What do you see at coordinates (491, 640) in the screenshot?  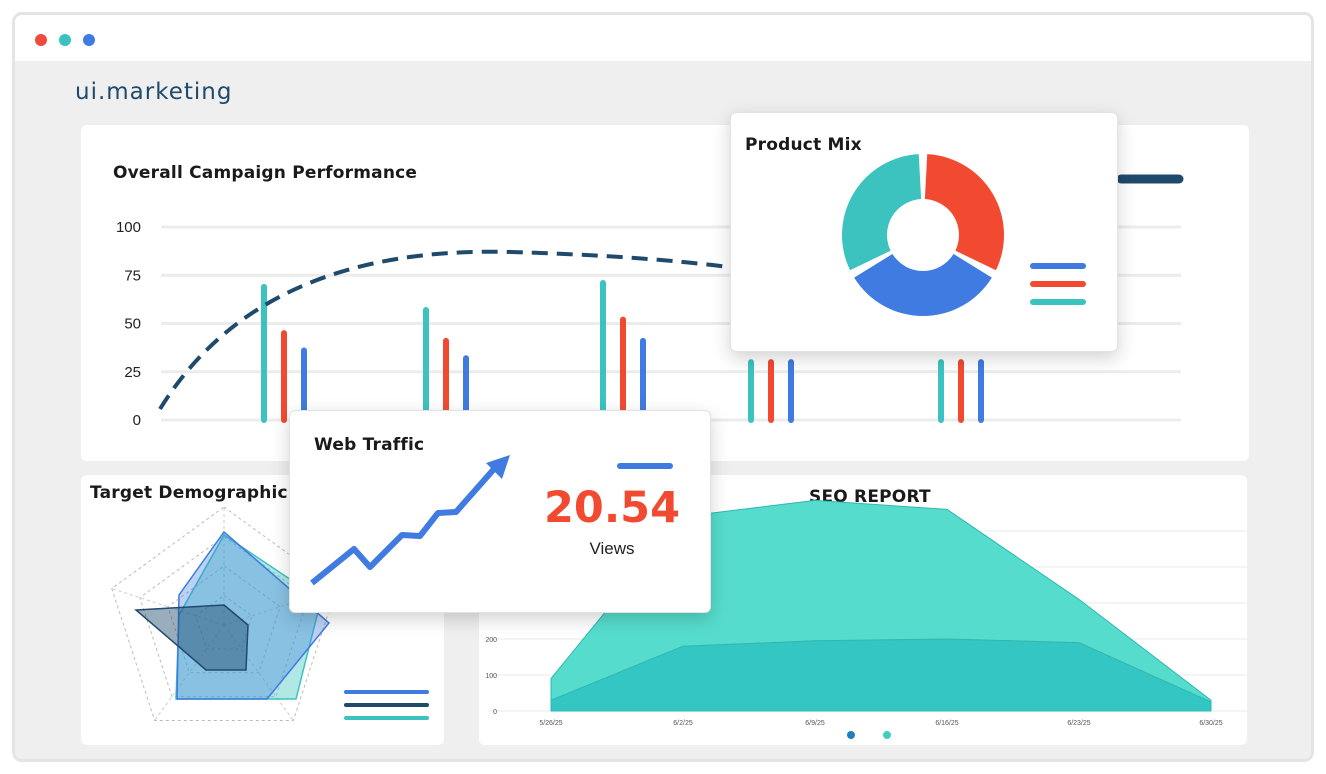 I see `seo-y-tick-label: 200` at bounding box center [491, 640].